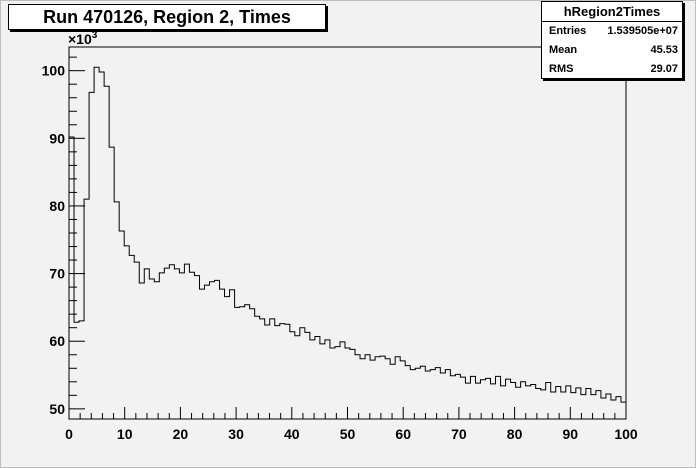 Image resolution: width=696 pixels, height=468 pixels. What do you see at coordinates (351, 424) in the screenshot?
I see `x-axis: 0 10 20 30 40 50 60 70 80 90 100` at bounding box center [351, 424].